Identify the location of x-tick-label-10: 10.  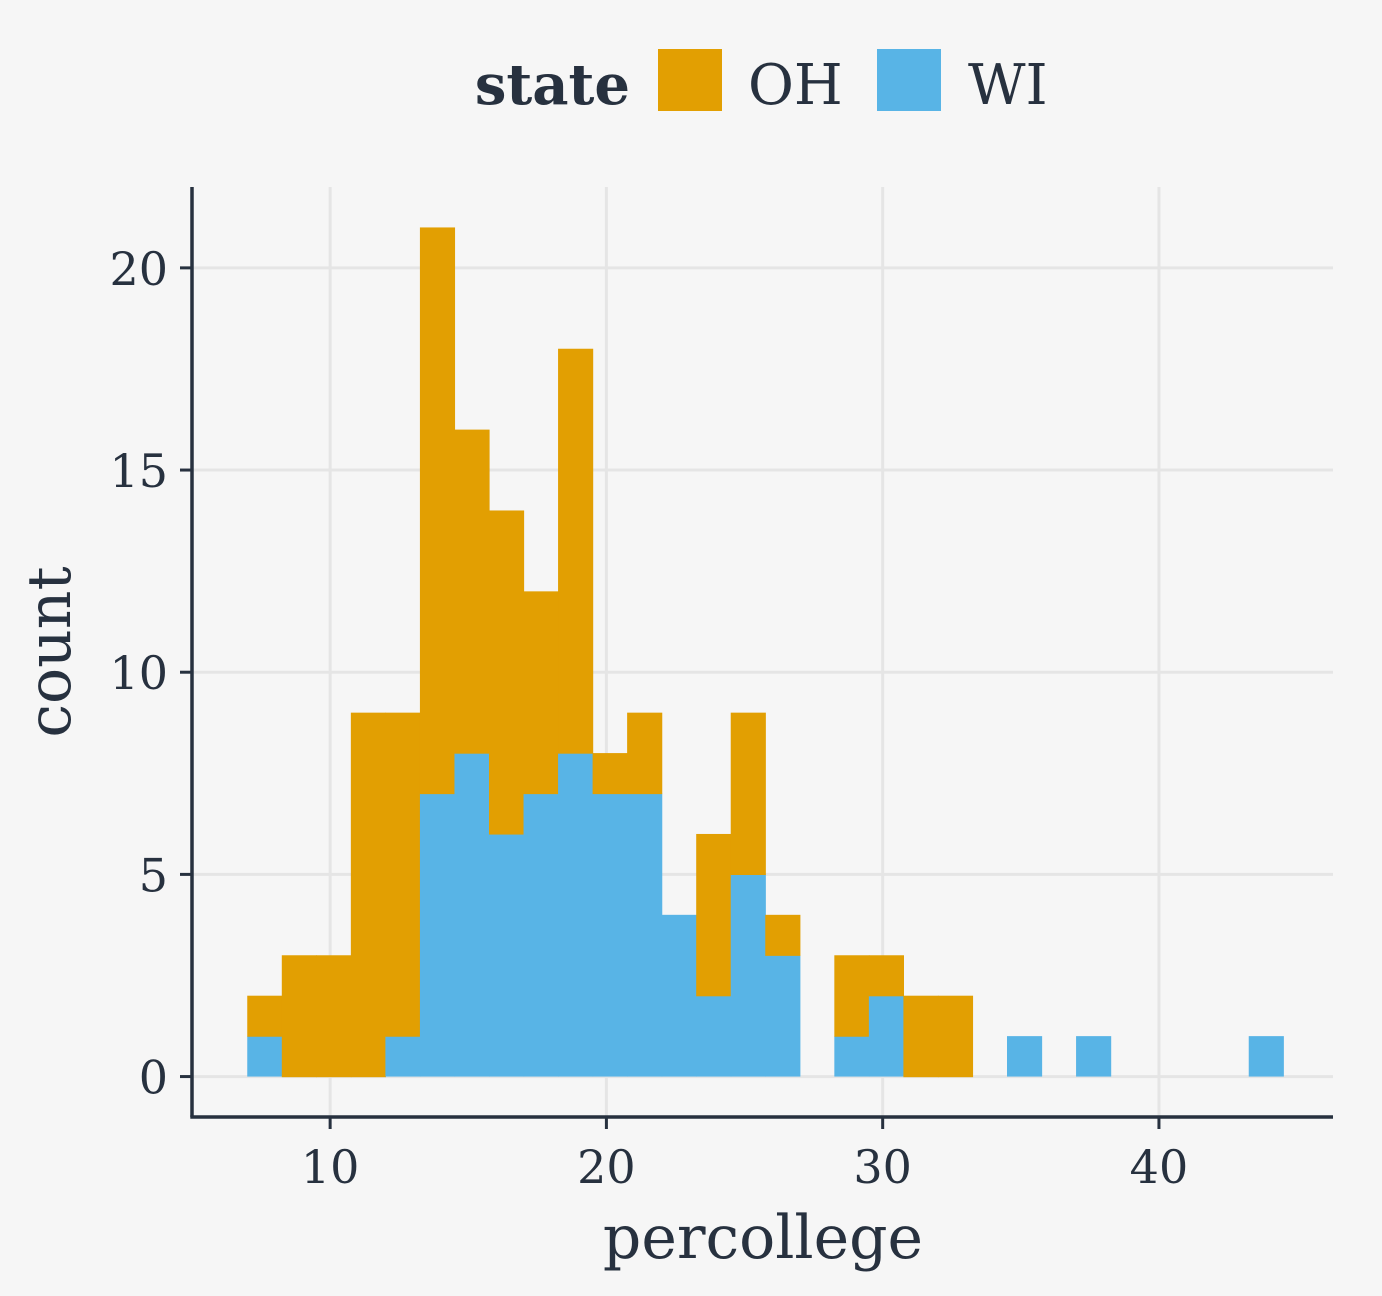
(330, 1167).